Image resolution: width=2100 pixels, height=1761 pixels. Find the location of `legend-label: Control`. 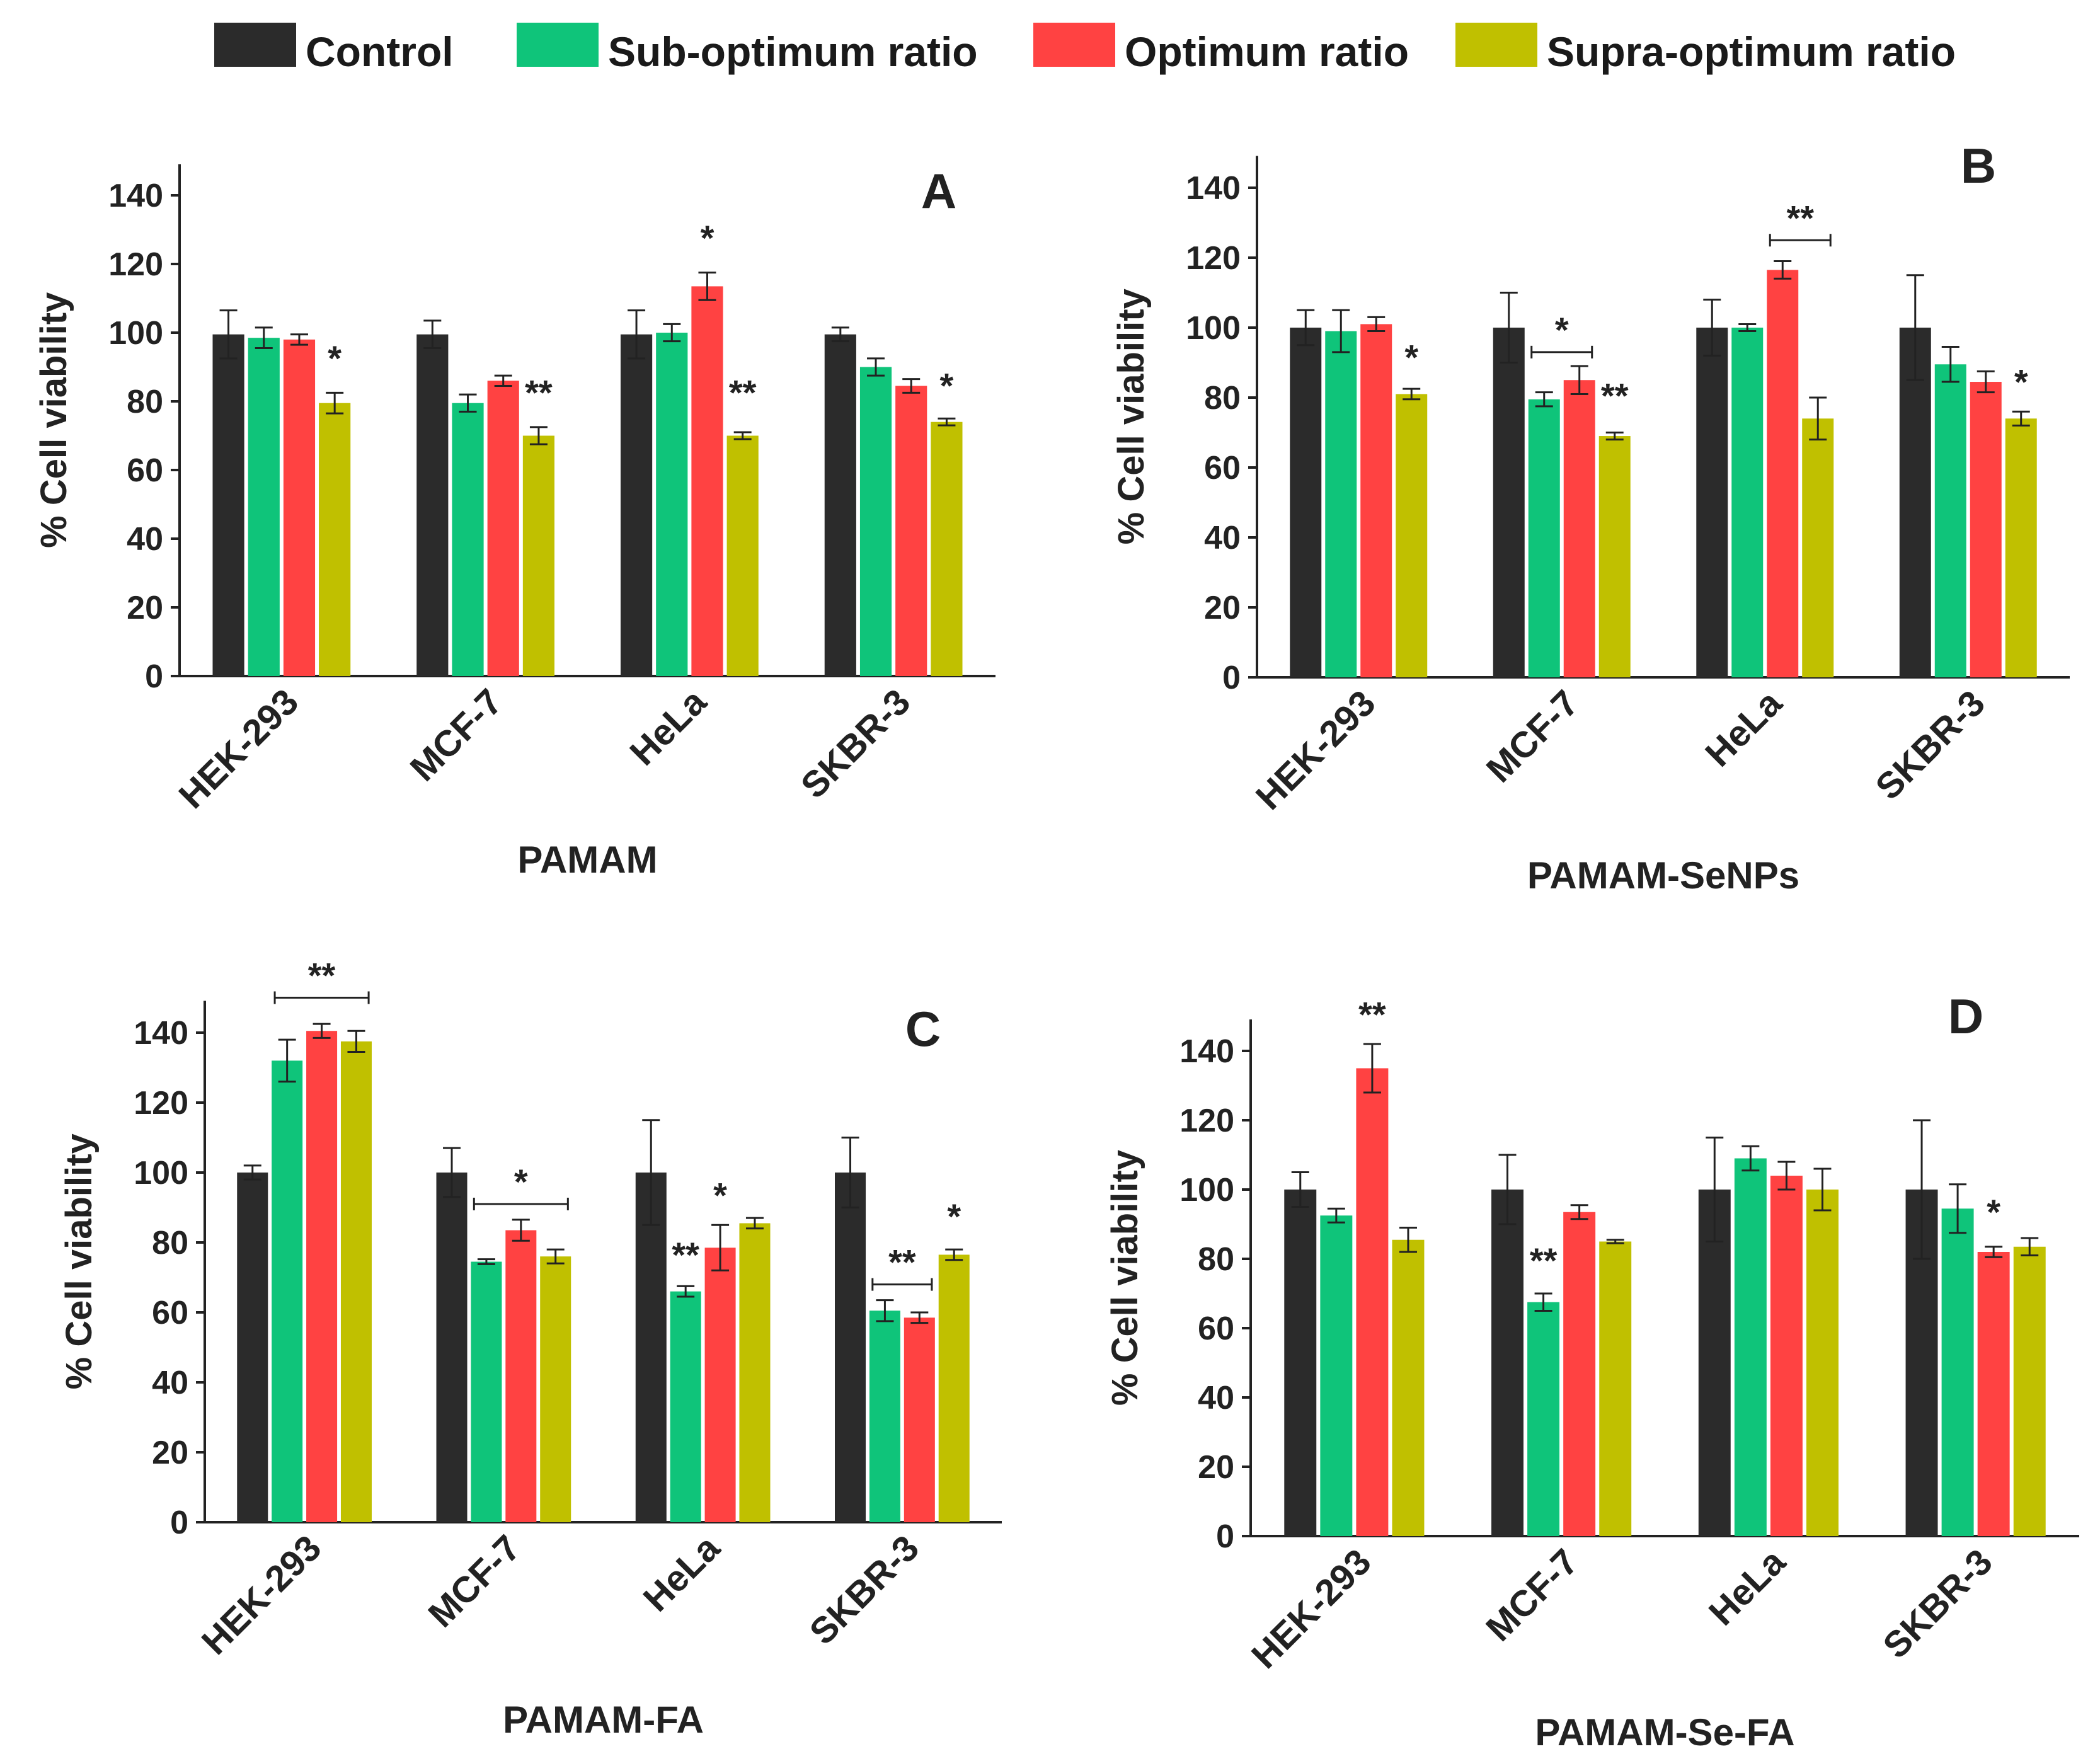

legend-label: Control is located at coordinates (380, 52).